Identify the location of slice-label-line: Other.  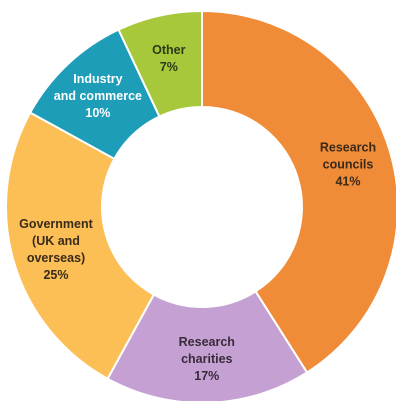
(168, 50).